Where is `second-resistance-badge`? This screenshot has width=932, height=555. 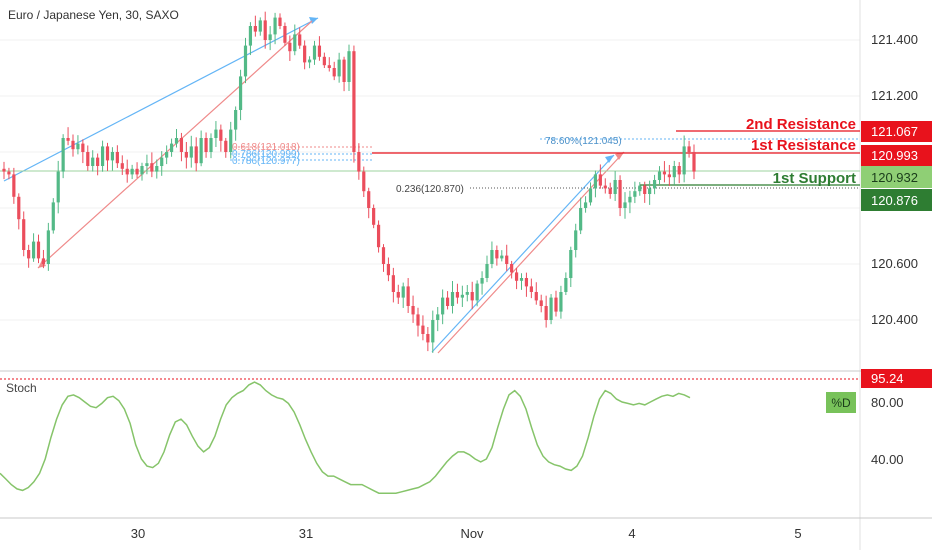
second-resistance-badge is located at coordinates (896, 131).